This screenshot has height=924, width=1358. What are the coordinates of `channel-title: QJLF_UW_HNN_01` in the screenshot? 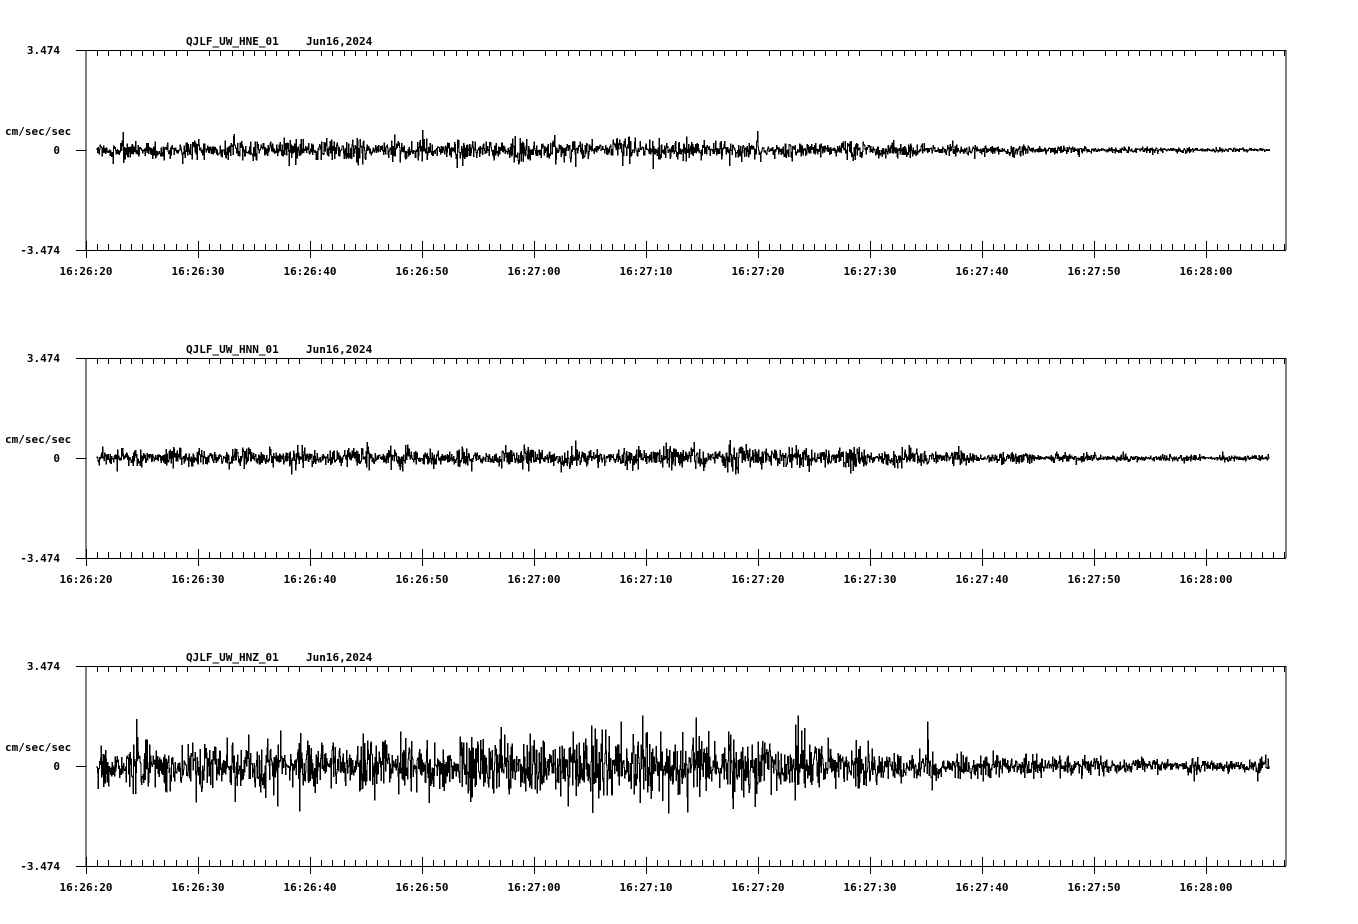 It's located at (232, 349).